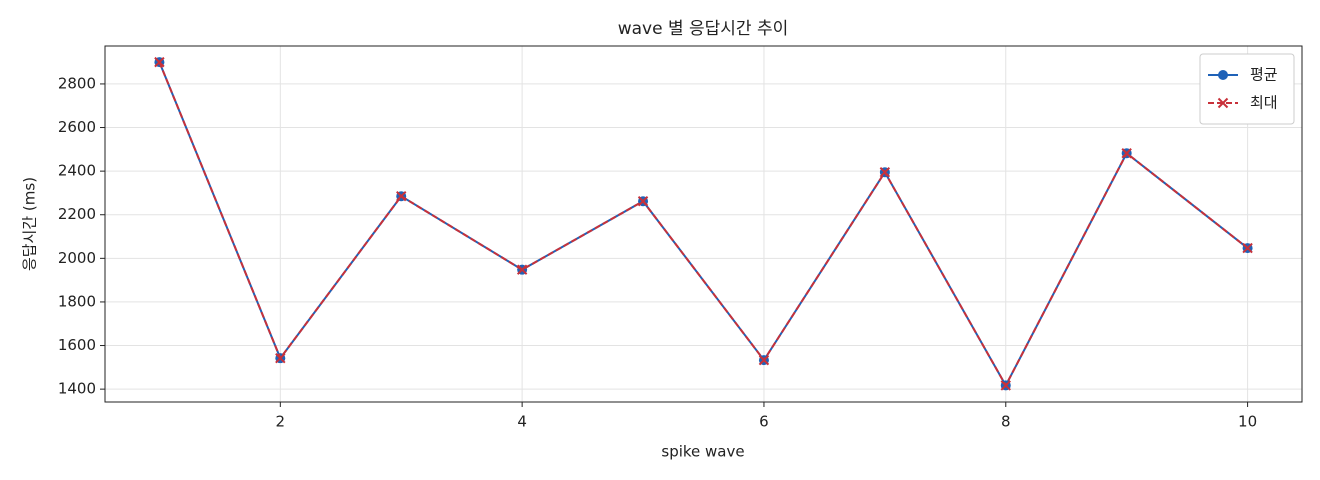 This screenshot has width=1320, height=480. Describe the element at coordinates (30, 224) in the screenshot. I see `y-axis-label: 응답시간 (ms)` at that location.